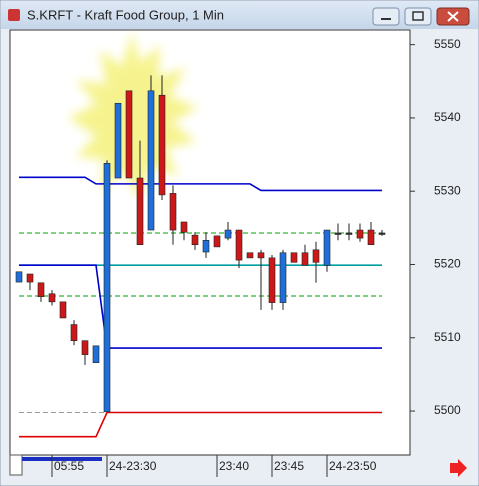 Image resolution: width=479 pixels, height=486 pixels. What do you see at coordinates (453, 16) in the screenshot?
I see `close-glyph` at bounding box center [453, 16].